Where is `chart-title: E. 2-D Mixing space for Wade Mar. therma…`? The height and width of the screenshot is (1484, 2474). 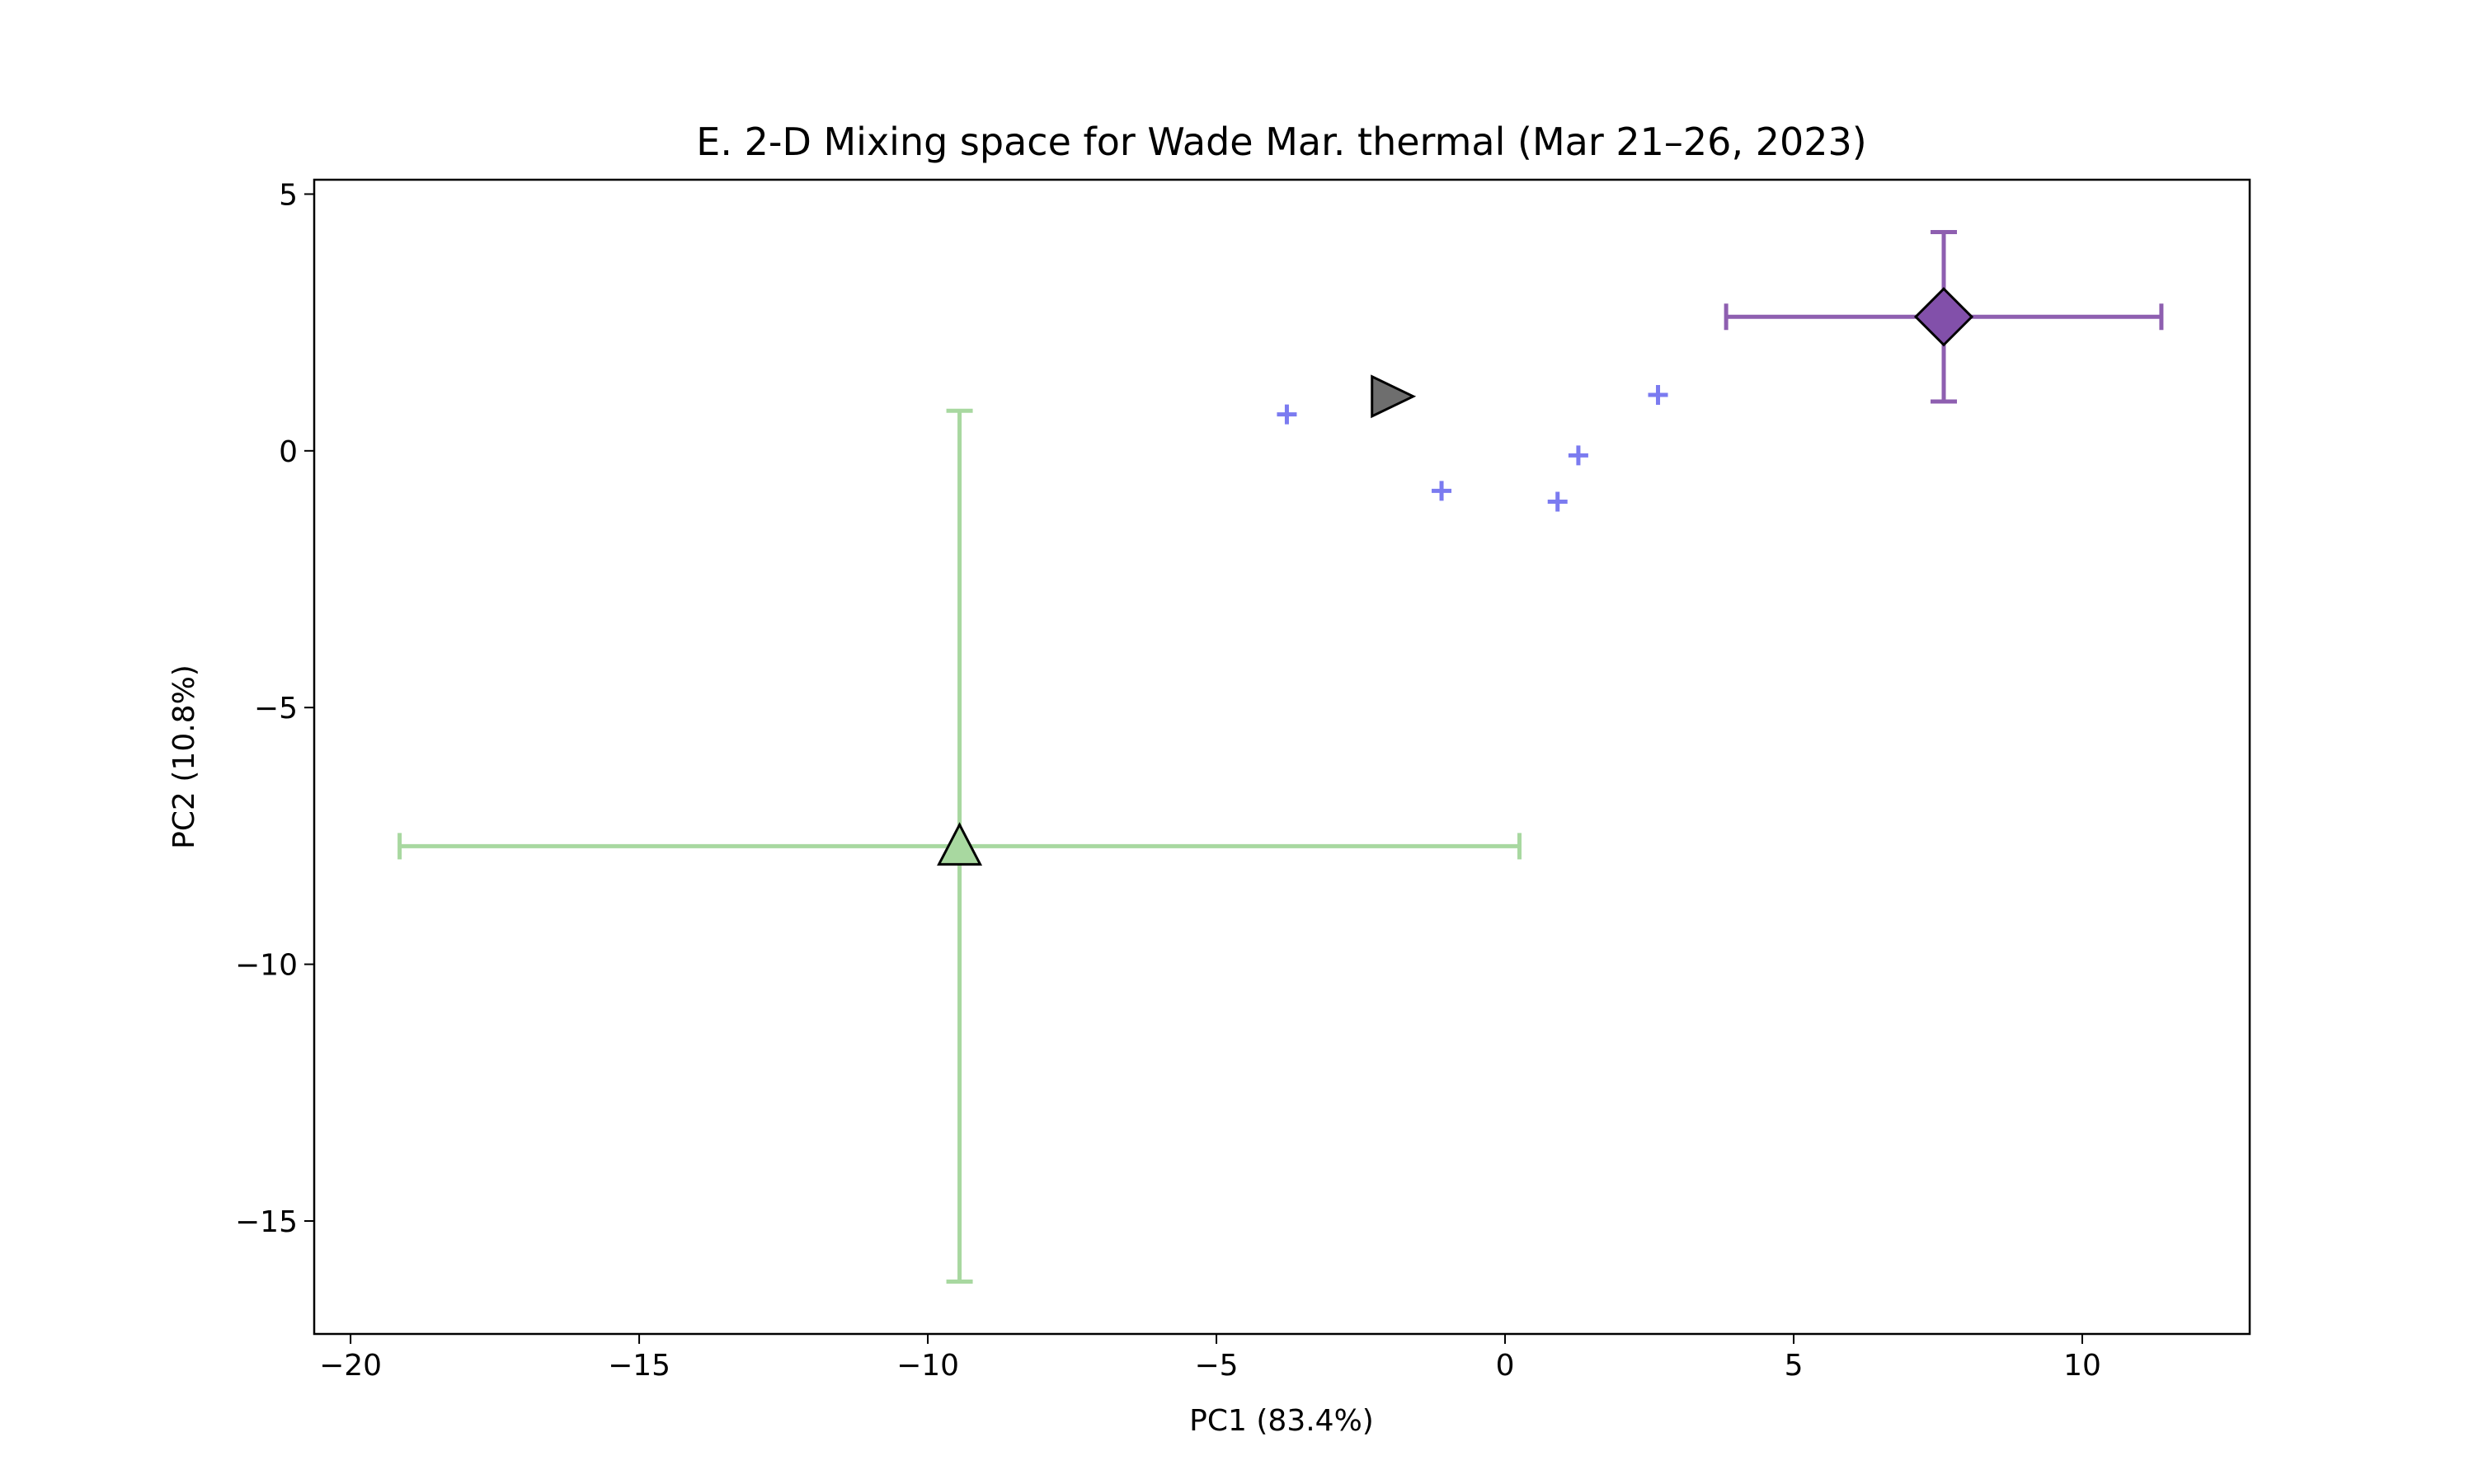 chart-title: E. 2-D Mixing space for Wade Mar. therma… is located at coordinates (1281, 142).